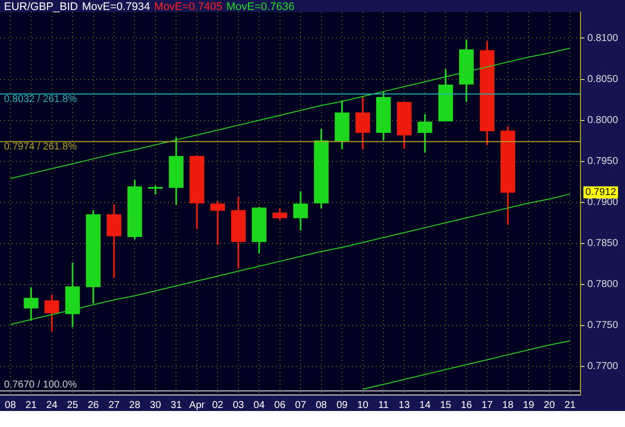 Image resolution: width=625 pixels, height=427 pixels. I want to click on y-tick-label: 0.8000, so click(602, 120).